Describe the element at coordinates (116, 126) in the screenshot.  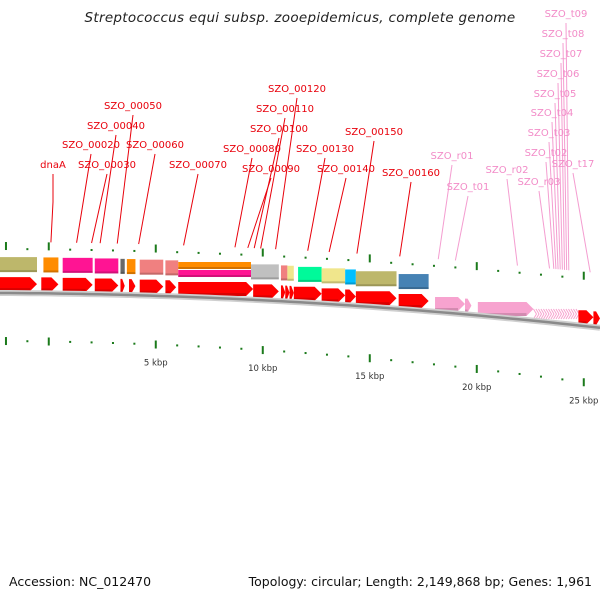
I see `gene-label: SZO_00040` at that location.